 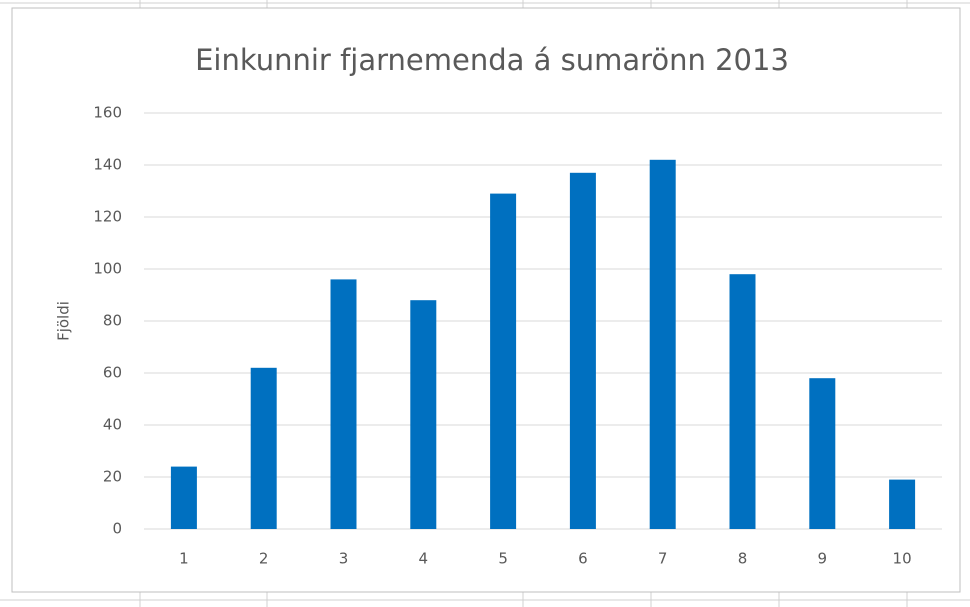 I want to click on x-tick-label: 7, so click(x=663, y=559).